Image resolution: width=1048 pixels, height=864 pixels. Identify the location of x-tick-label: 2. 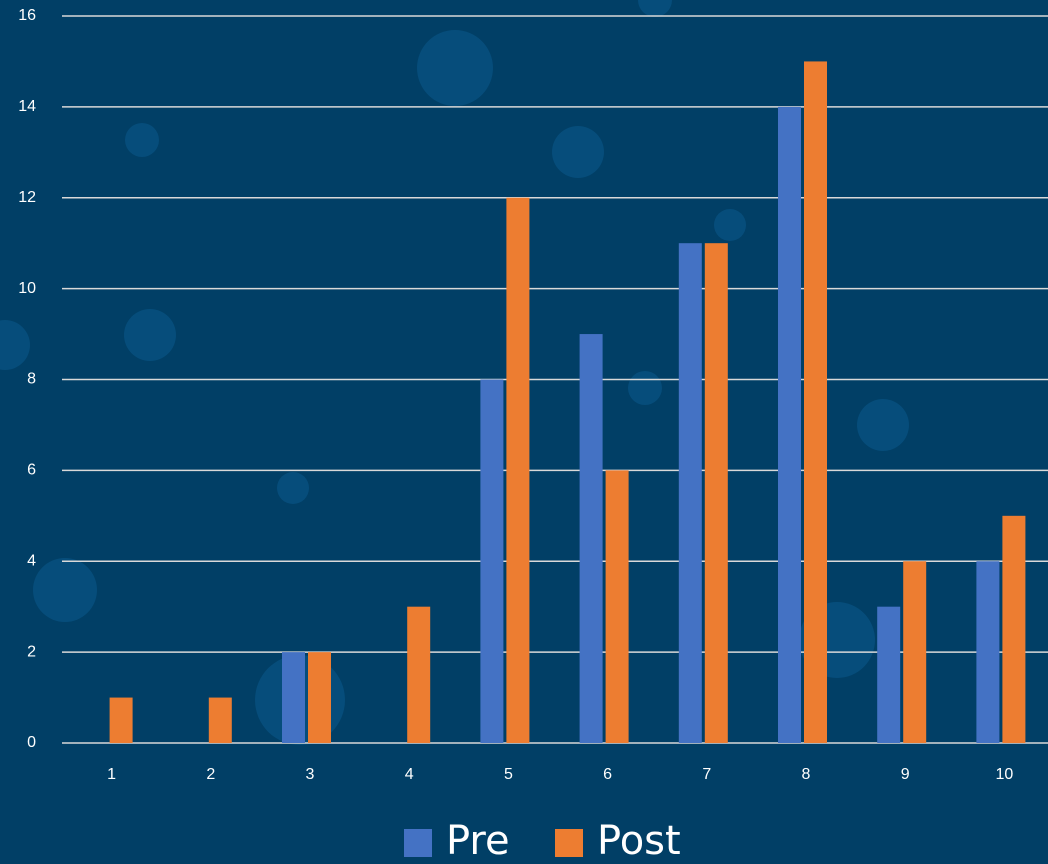
(210, 774).